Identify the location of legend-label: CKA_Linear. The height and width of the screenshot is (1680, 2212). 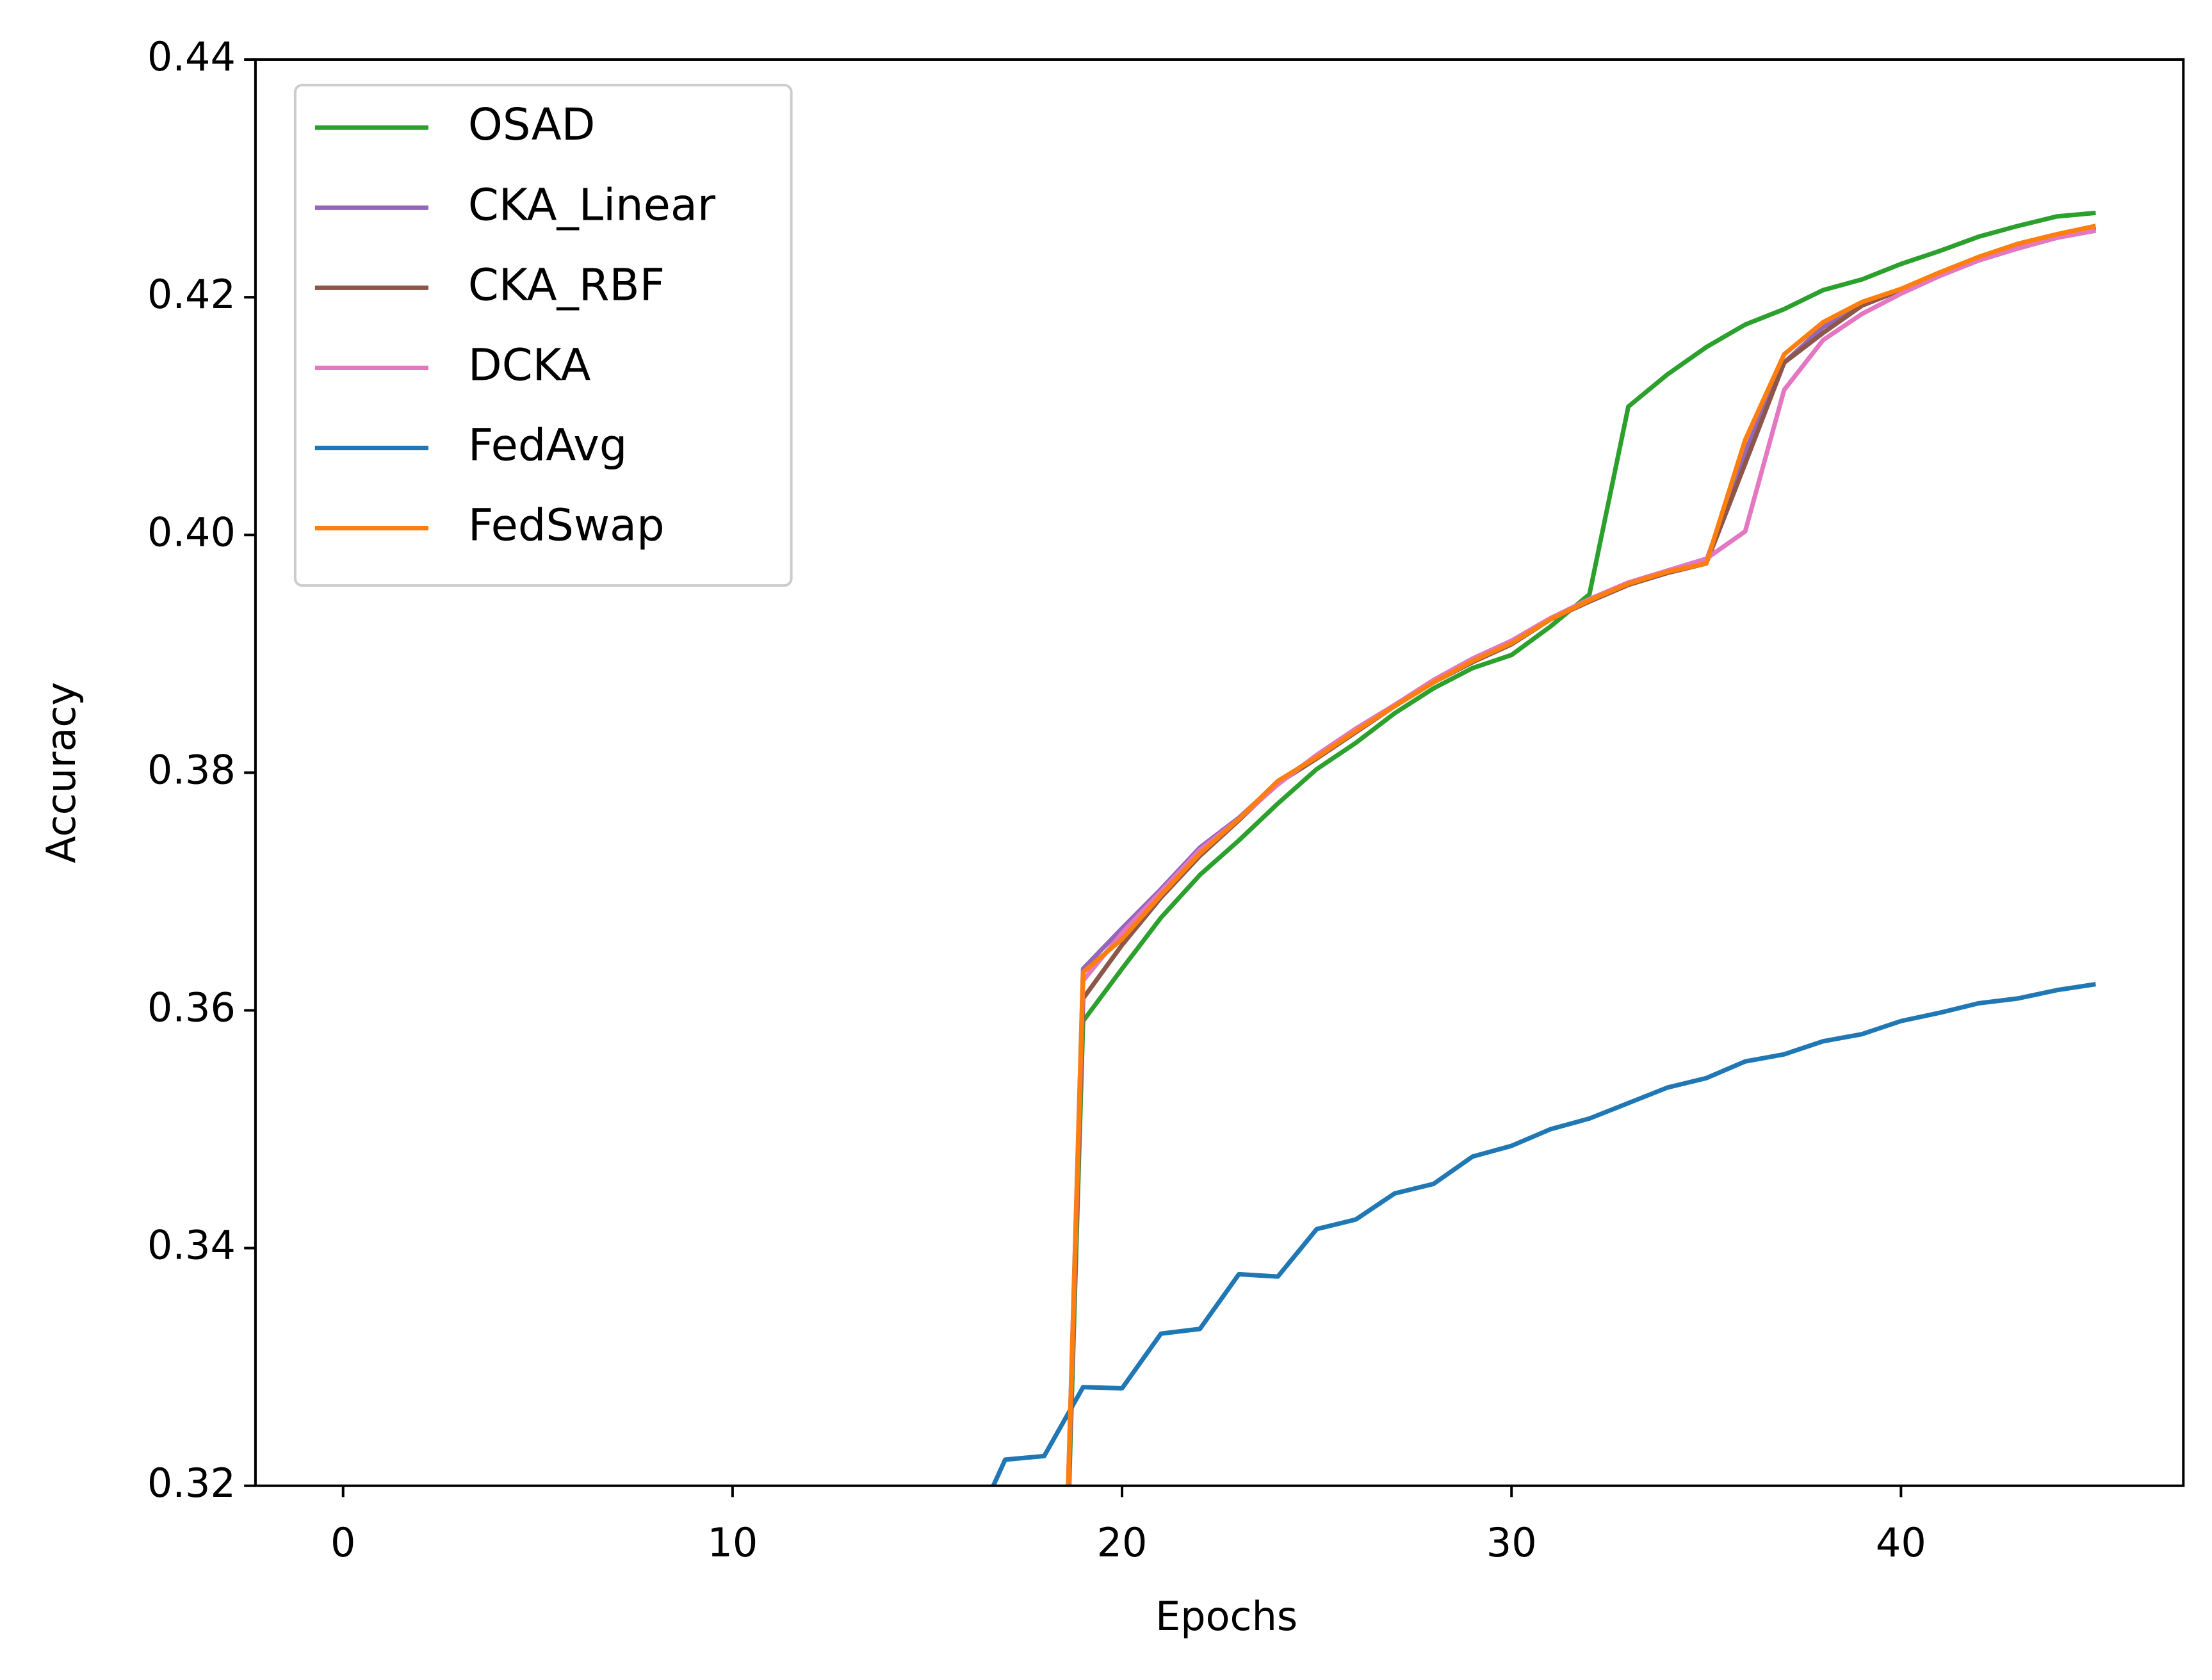
(592, 205).